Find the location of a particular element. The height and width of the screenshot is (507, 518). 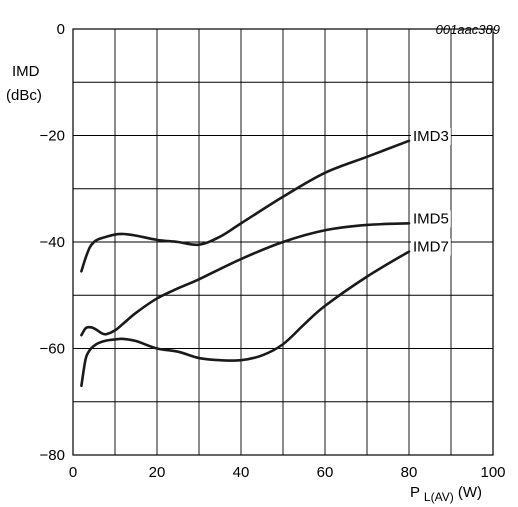

x-tick-label: 40 is located at coordinates (241, 472).